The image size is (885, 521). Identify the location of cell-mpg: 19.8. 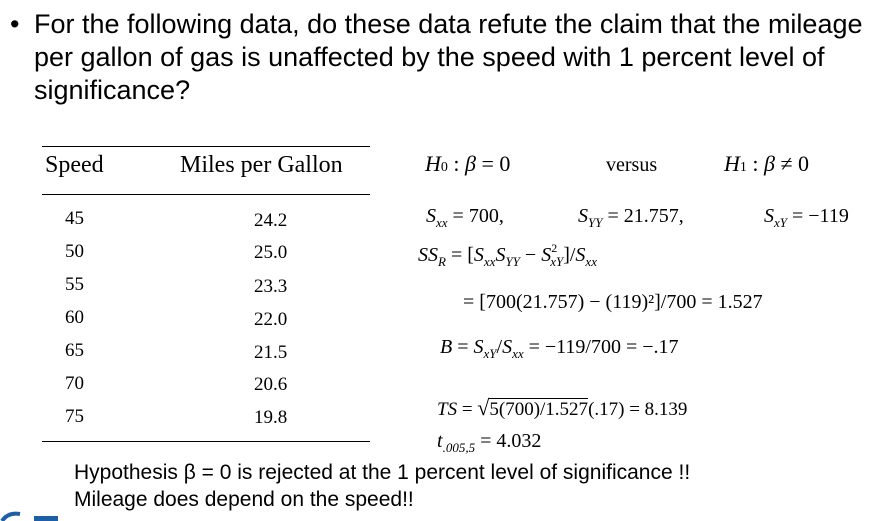
(271, 417).